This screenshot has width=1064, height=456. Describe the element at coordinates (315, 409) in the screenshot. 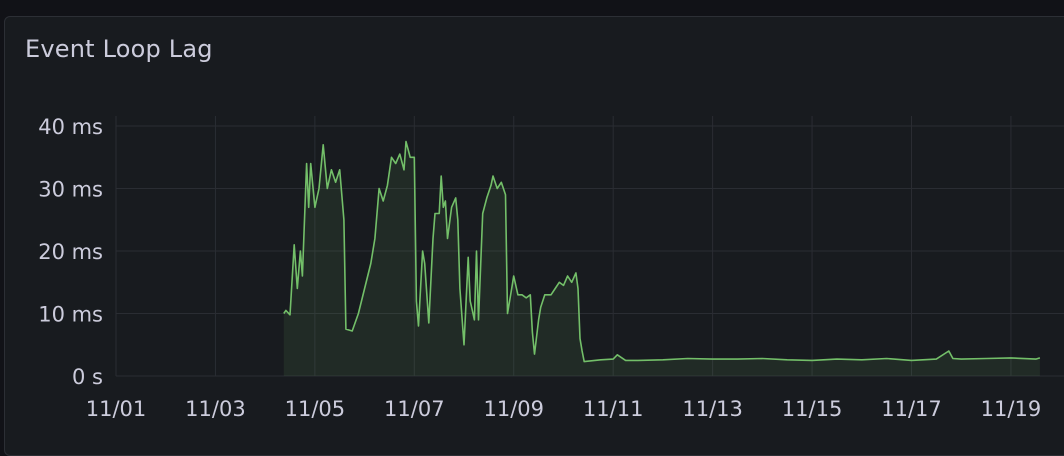

I see `x-tick-label: 11/05` at that location.